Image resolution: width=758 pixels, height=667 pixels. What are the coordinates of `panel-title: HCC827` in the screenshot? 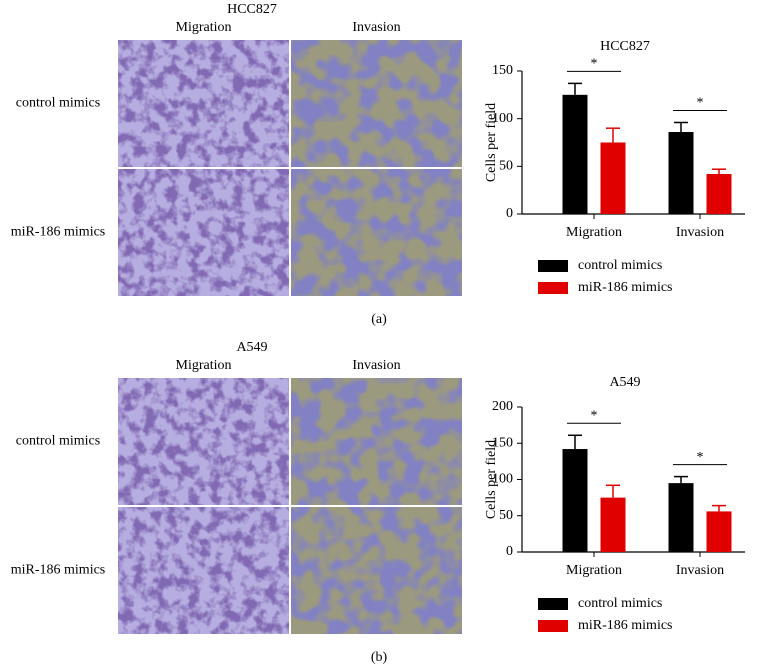 It's located at (252, 9).